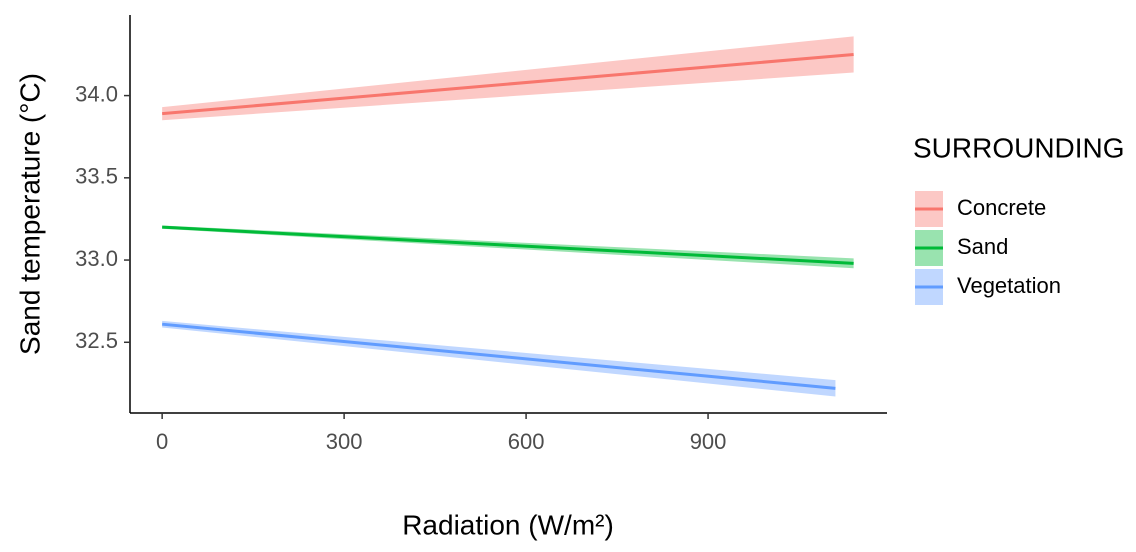 Image resolution: width=1136 pixels, height=552 pixels. What do you see at coordinates (344, 441) in the screenshot?
I see `x-tick-label: 300` at bounding box center [344, 441].